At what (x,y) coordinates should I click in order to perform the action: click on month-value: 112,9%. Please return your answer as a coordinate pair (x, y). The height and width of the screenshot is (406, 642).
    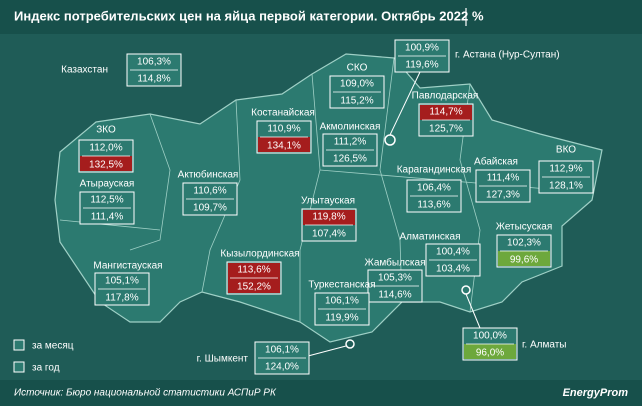
    Looking at the image, I should click on (565, 169).